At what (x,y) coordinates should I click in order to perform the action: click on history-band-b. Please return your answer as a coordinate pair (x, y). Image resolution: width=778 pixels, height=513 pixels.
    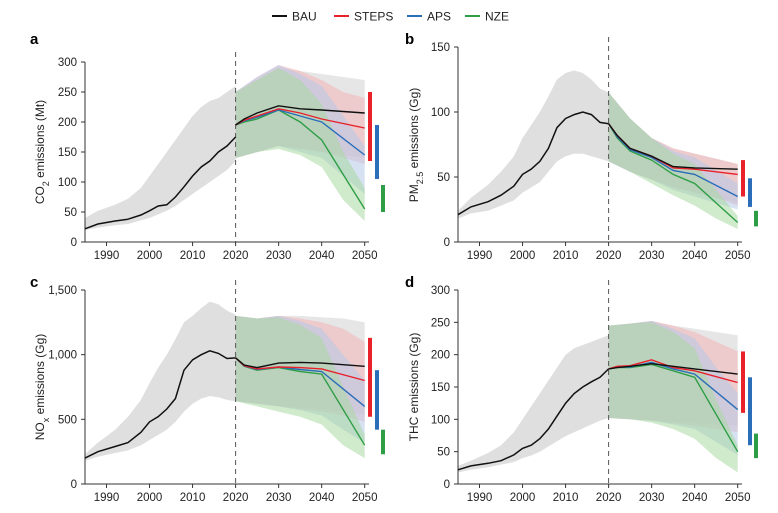
    Looking at the image, I should click on (533, 144).